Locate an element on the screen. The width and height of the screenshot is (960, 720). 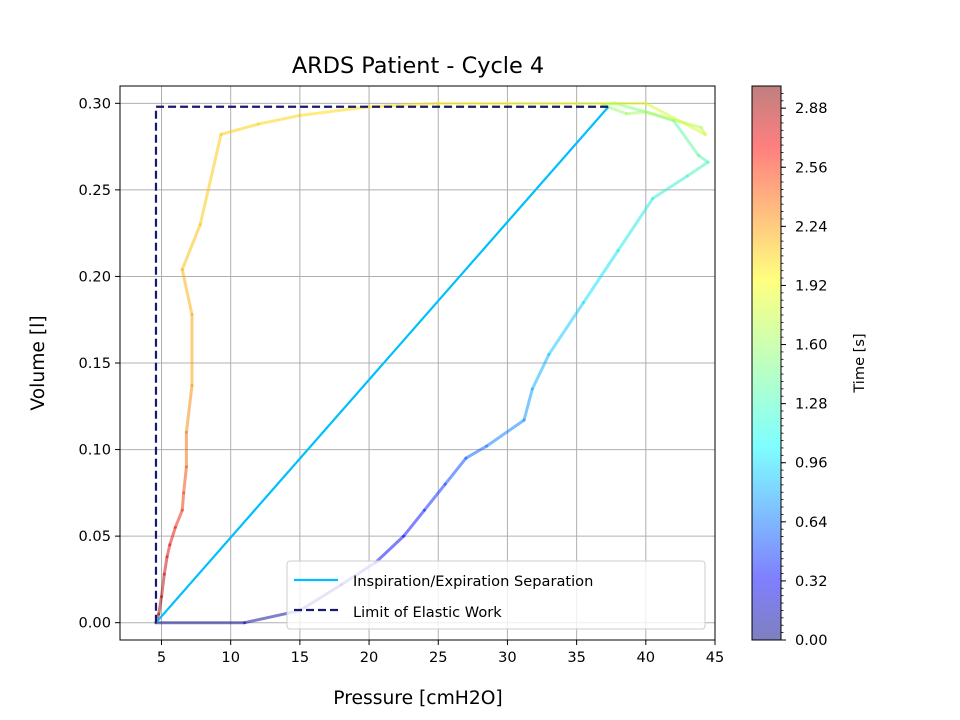
x-axis-label: Pressure [cmH2O] is located at coordinates (417, 698).